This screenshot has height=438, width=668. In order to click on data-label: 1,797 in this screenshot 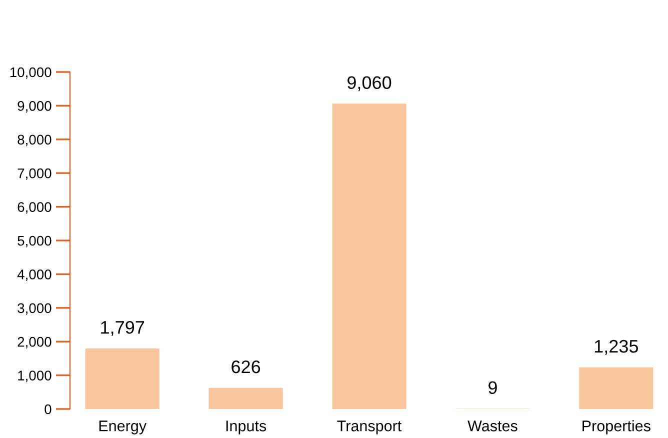, I will do `click(122, 328)`.